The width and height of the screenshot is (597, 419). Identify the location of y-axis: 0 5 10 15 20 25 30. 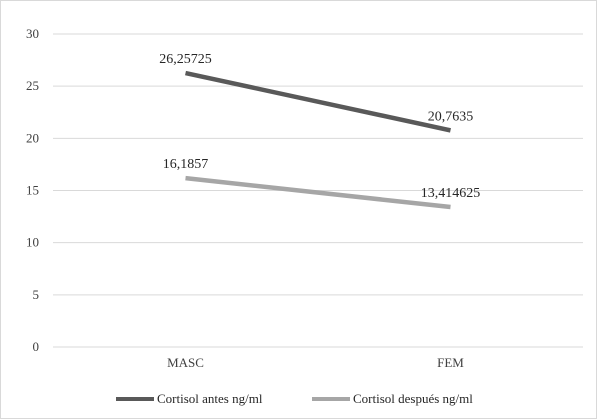
(32, 190).